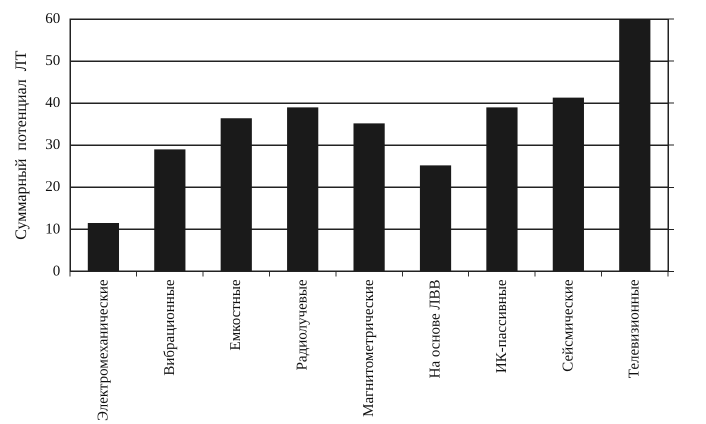  I want to click on x-tick-label: Сейсмические, so click(568, 325).